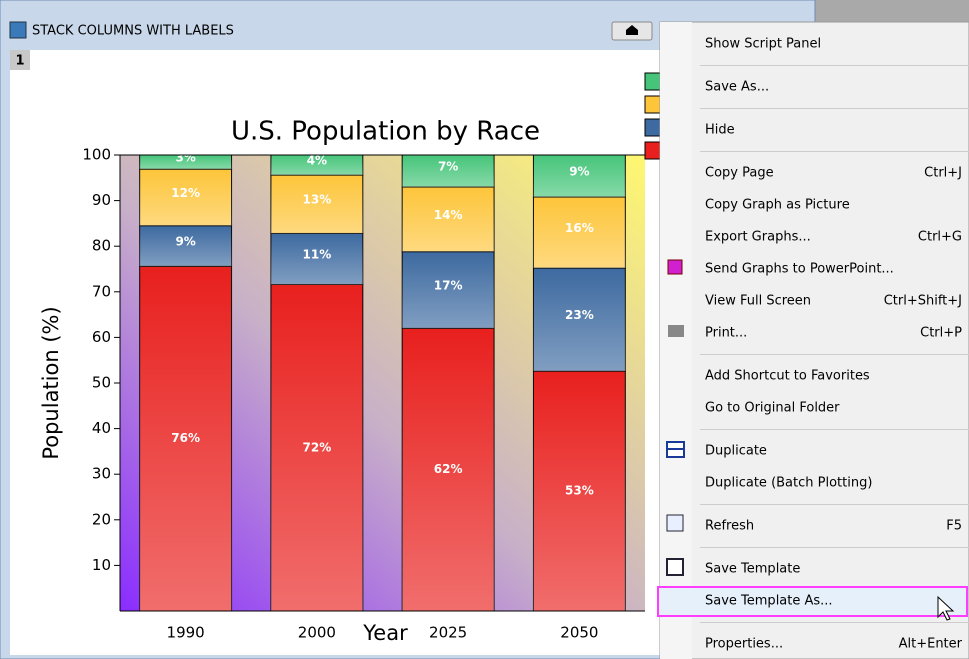 The height and width of the screenshot is (659, 969). I want to click on data-label: 76%, so click(185, 438).